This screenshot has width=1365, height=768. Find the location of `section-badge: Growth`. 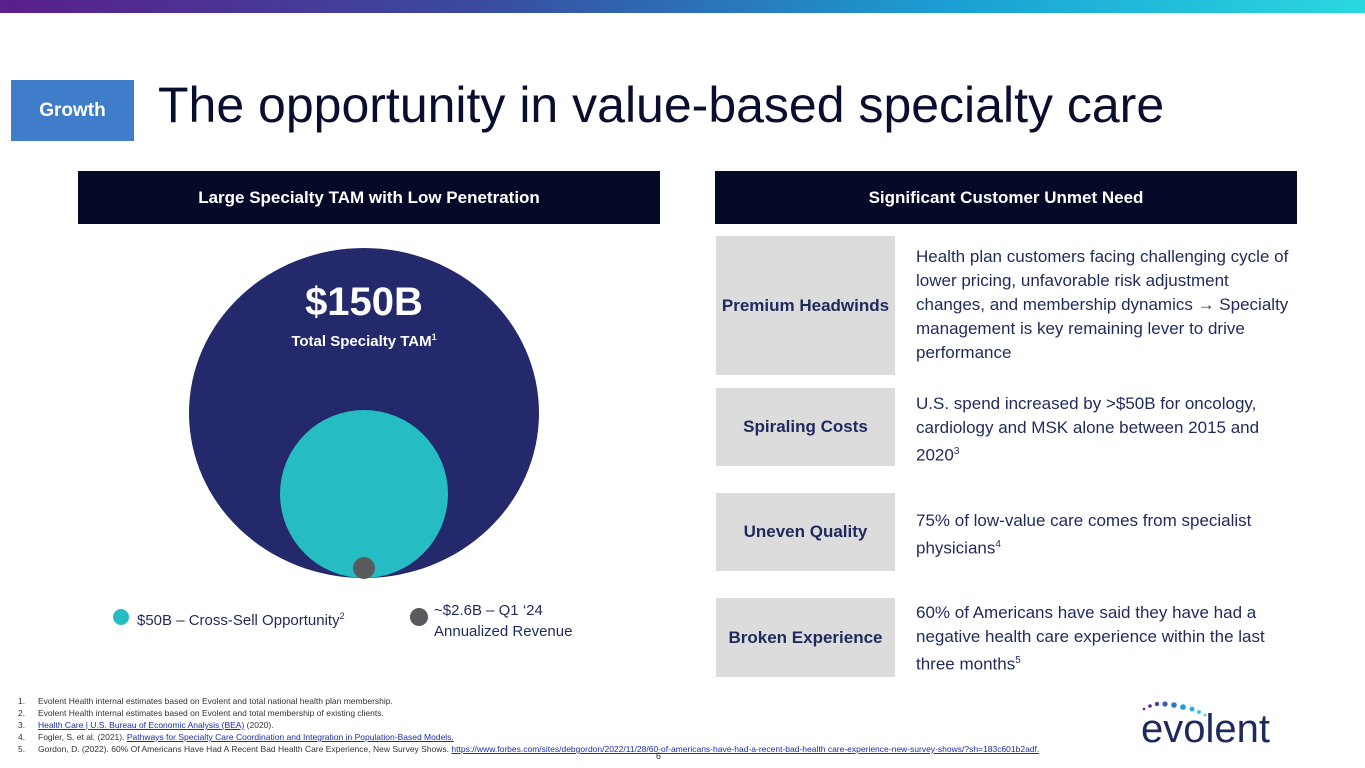

section-badge: Growth is located at coordinates (72, 110).